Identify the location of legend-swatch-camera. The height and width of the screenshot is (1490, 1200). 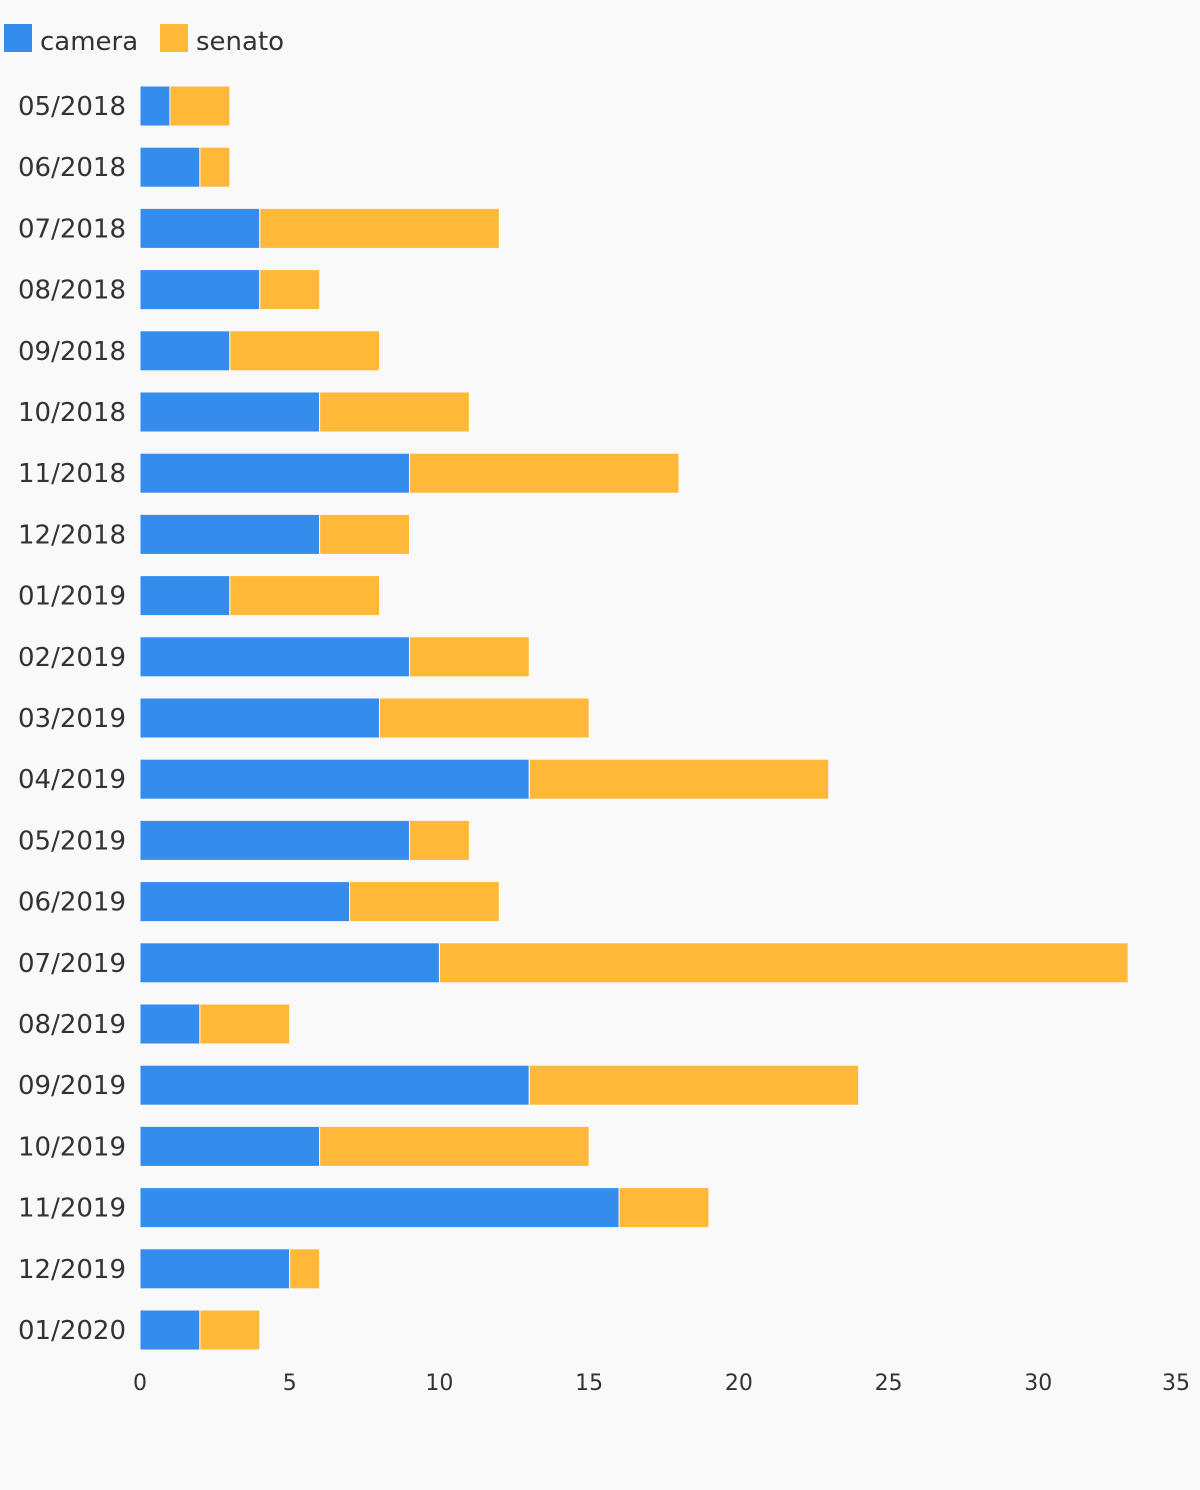
(18, 38).